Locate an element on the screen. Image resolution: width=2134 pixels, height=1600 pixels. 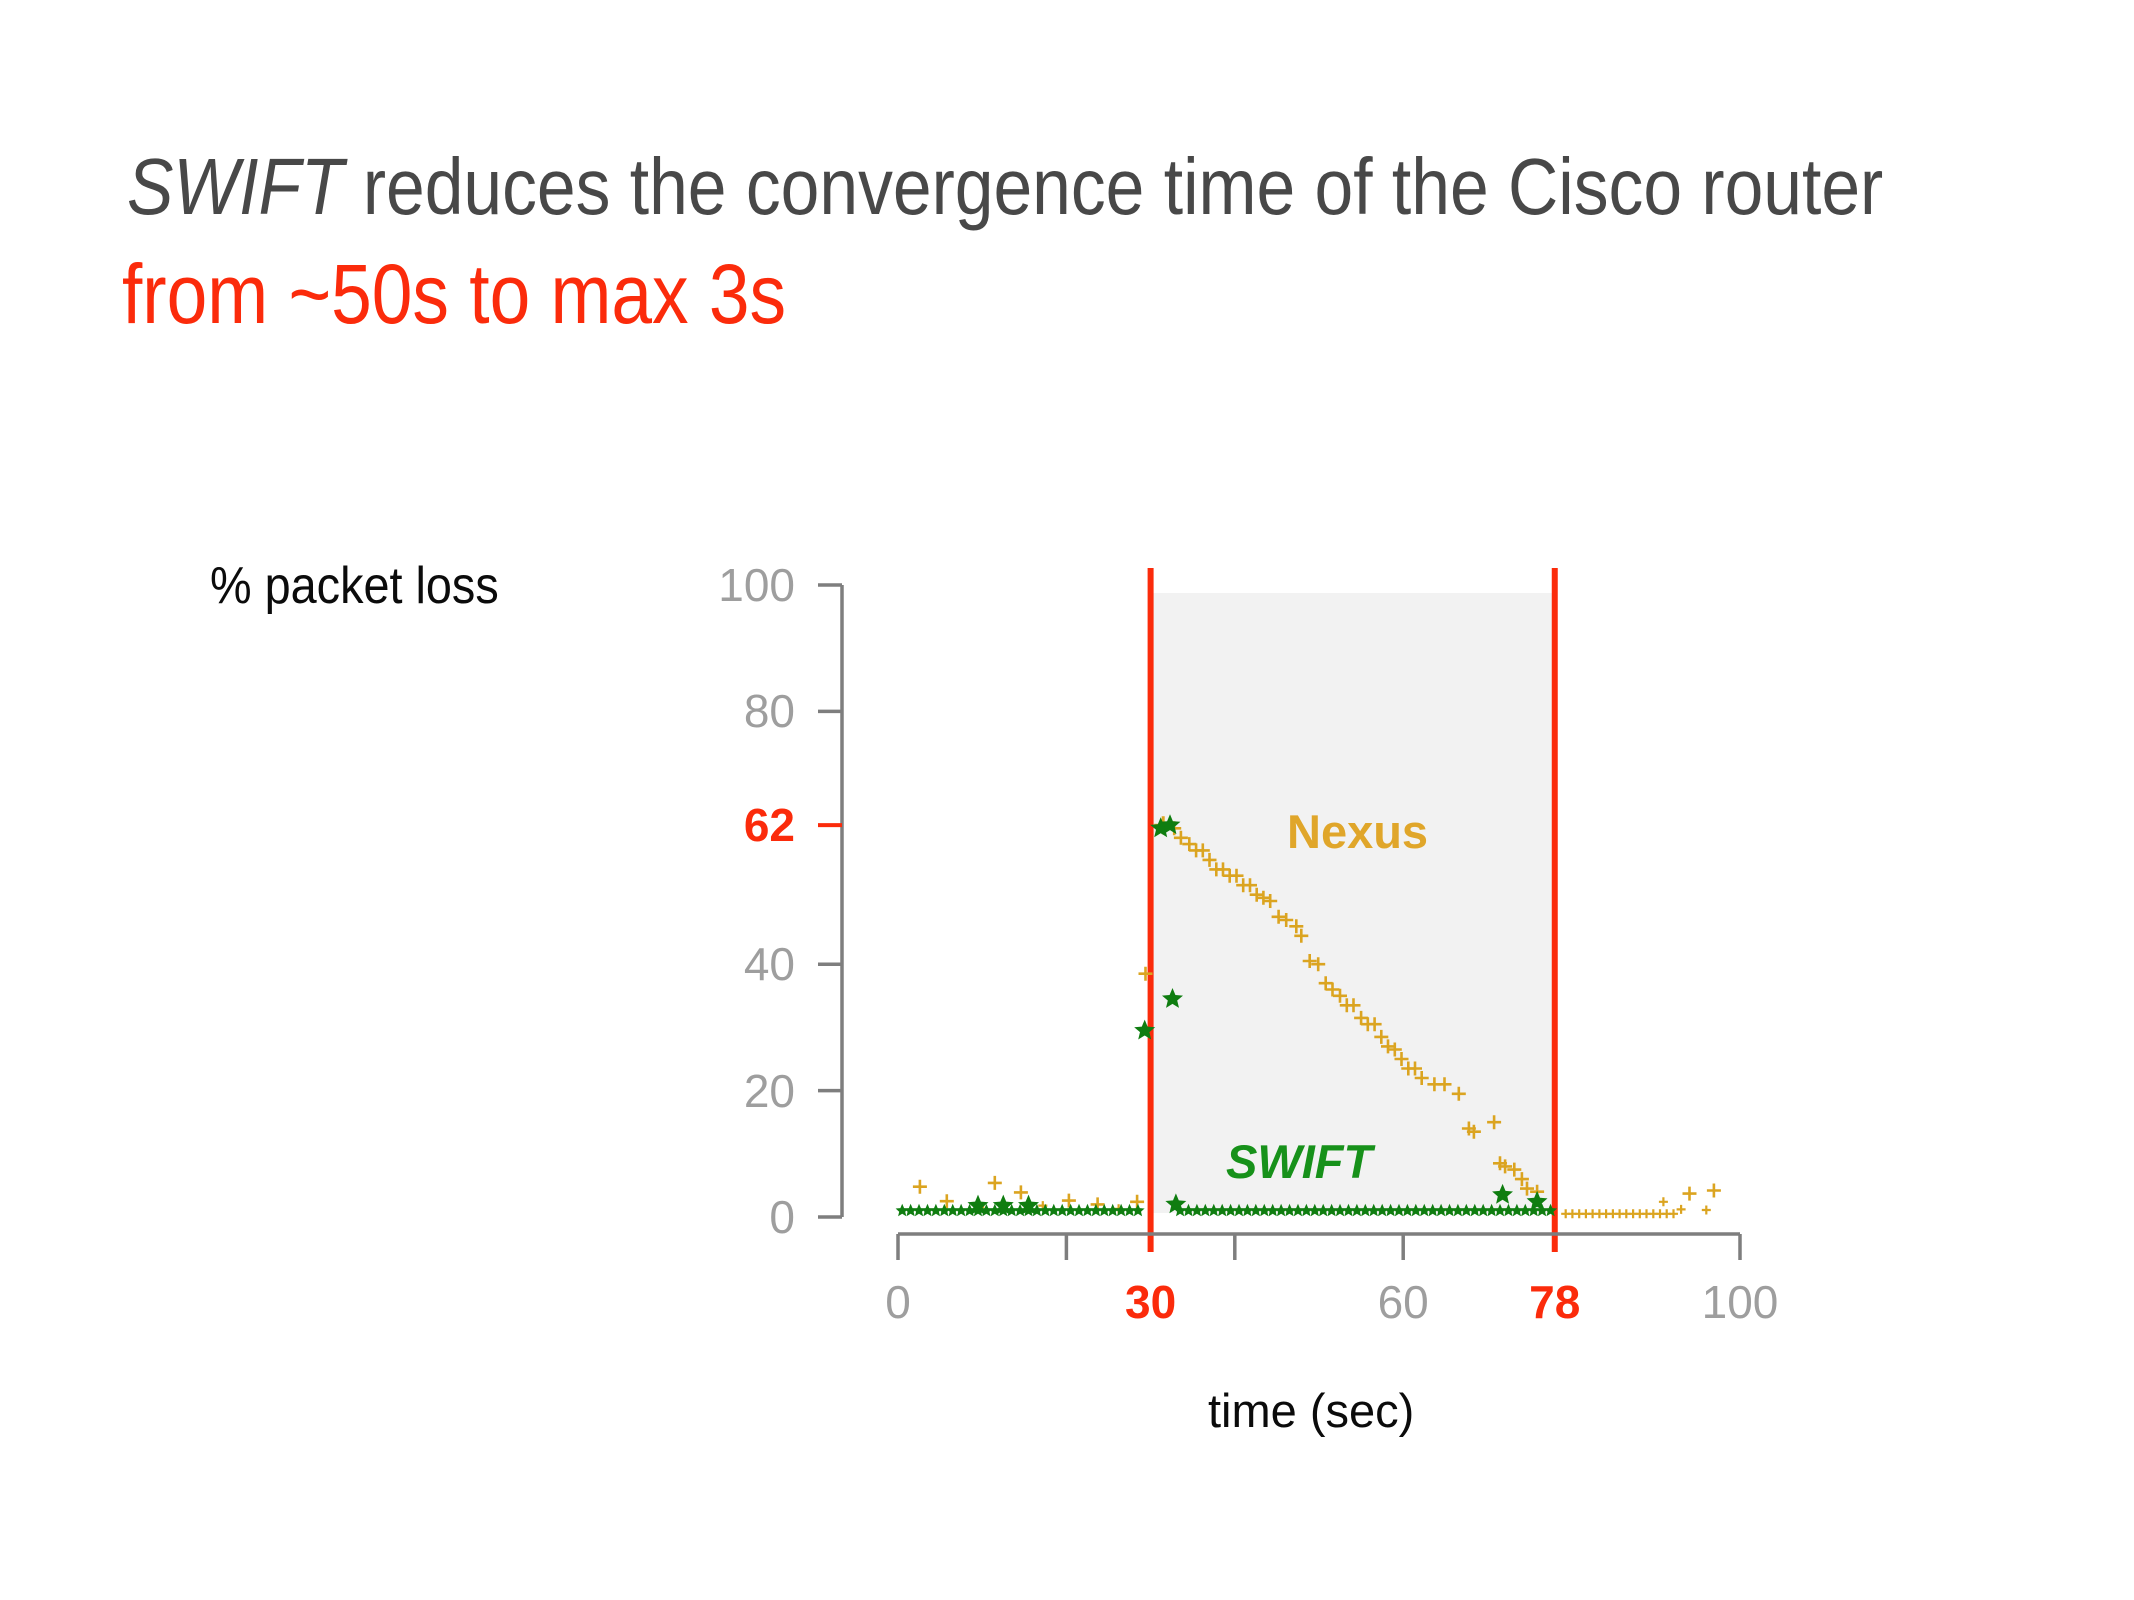
slide-subtitle: from ~50s to max 3s is located at coordinates (454, 294).